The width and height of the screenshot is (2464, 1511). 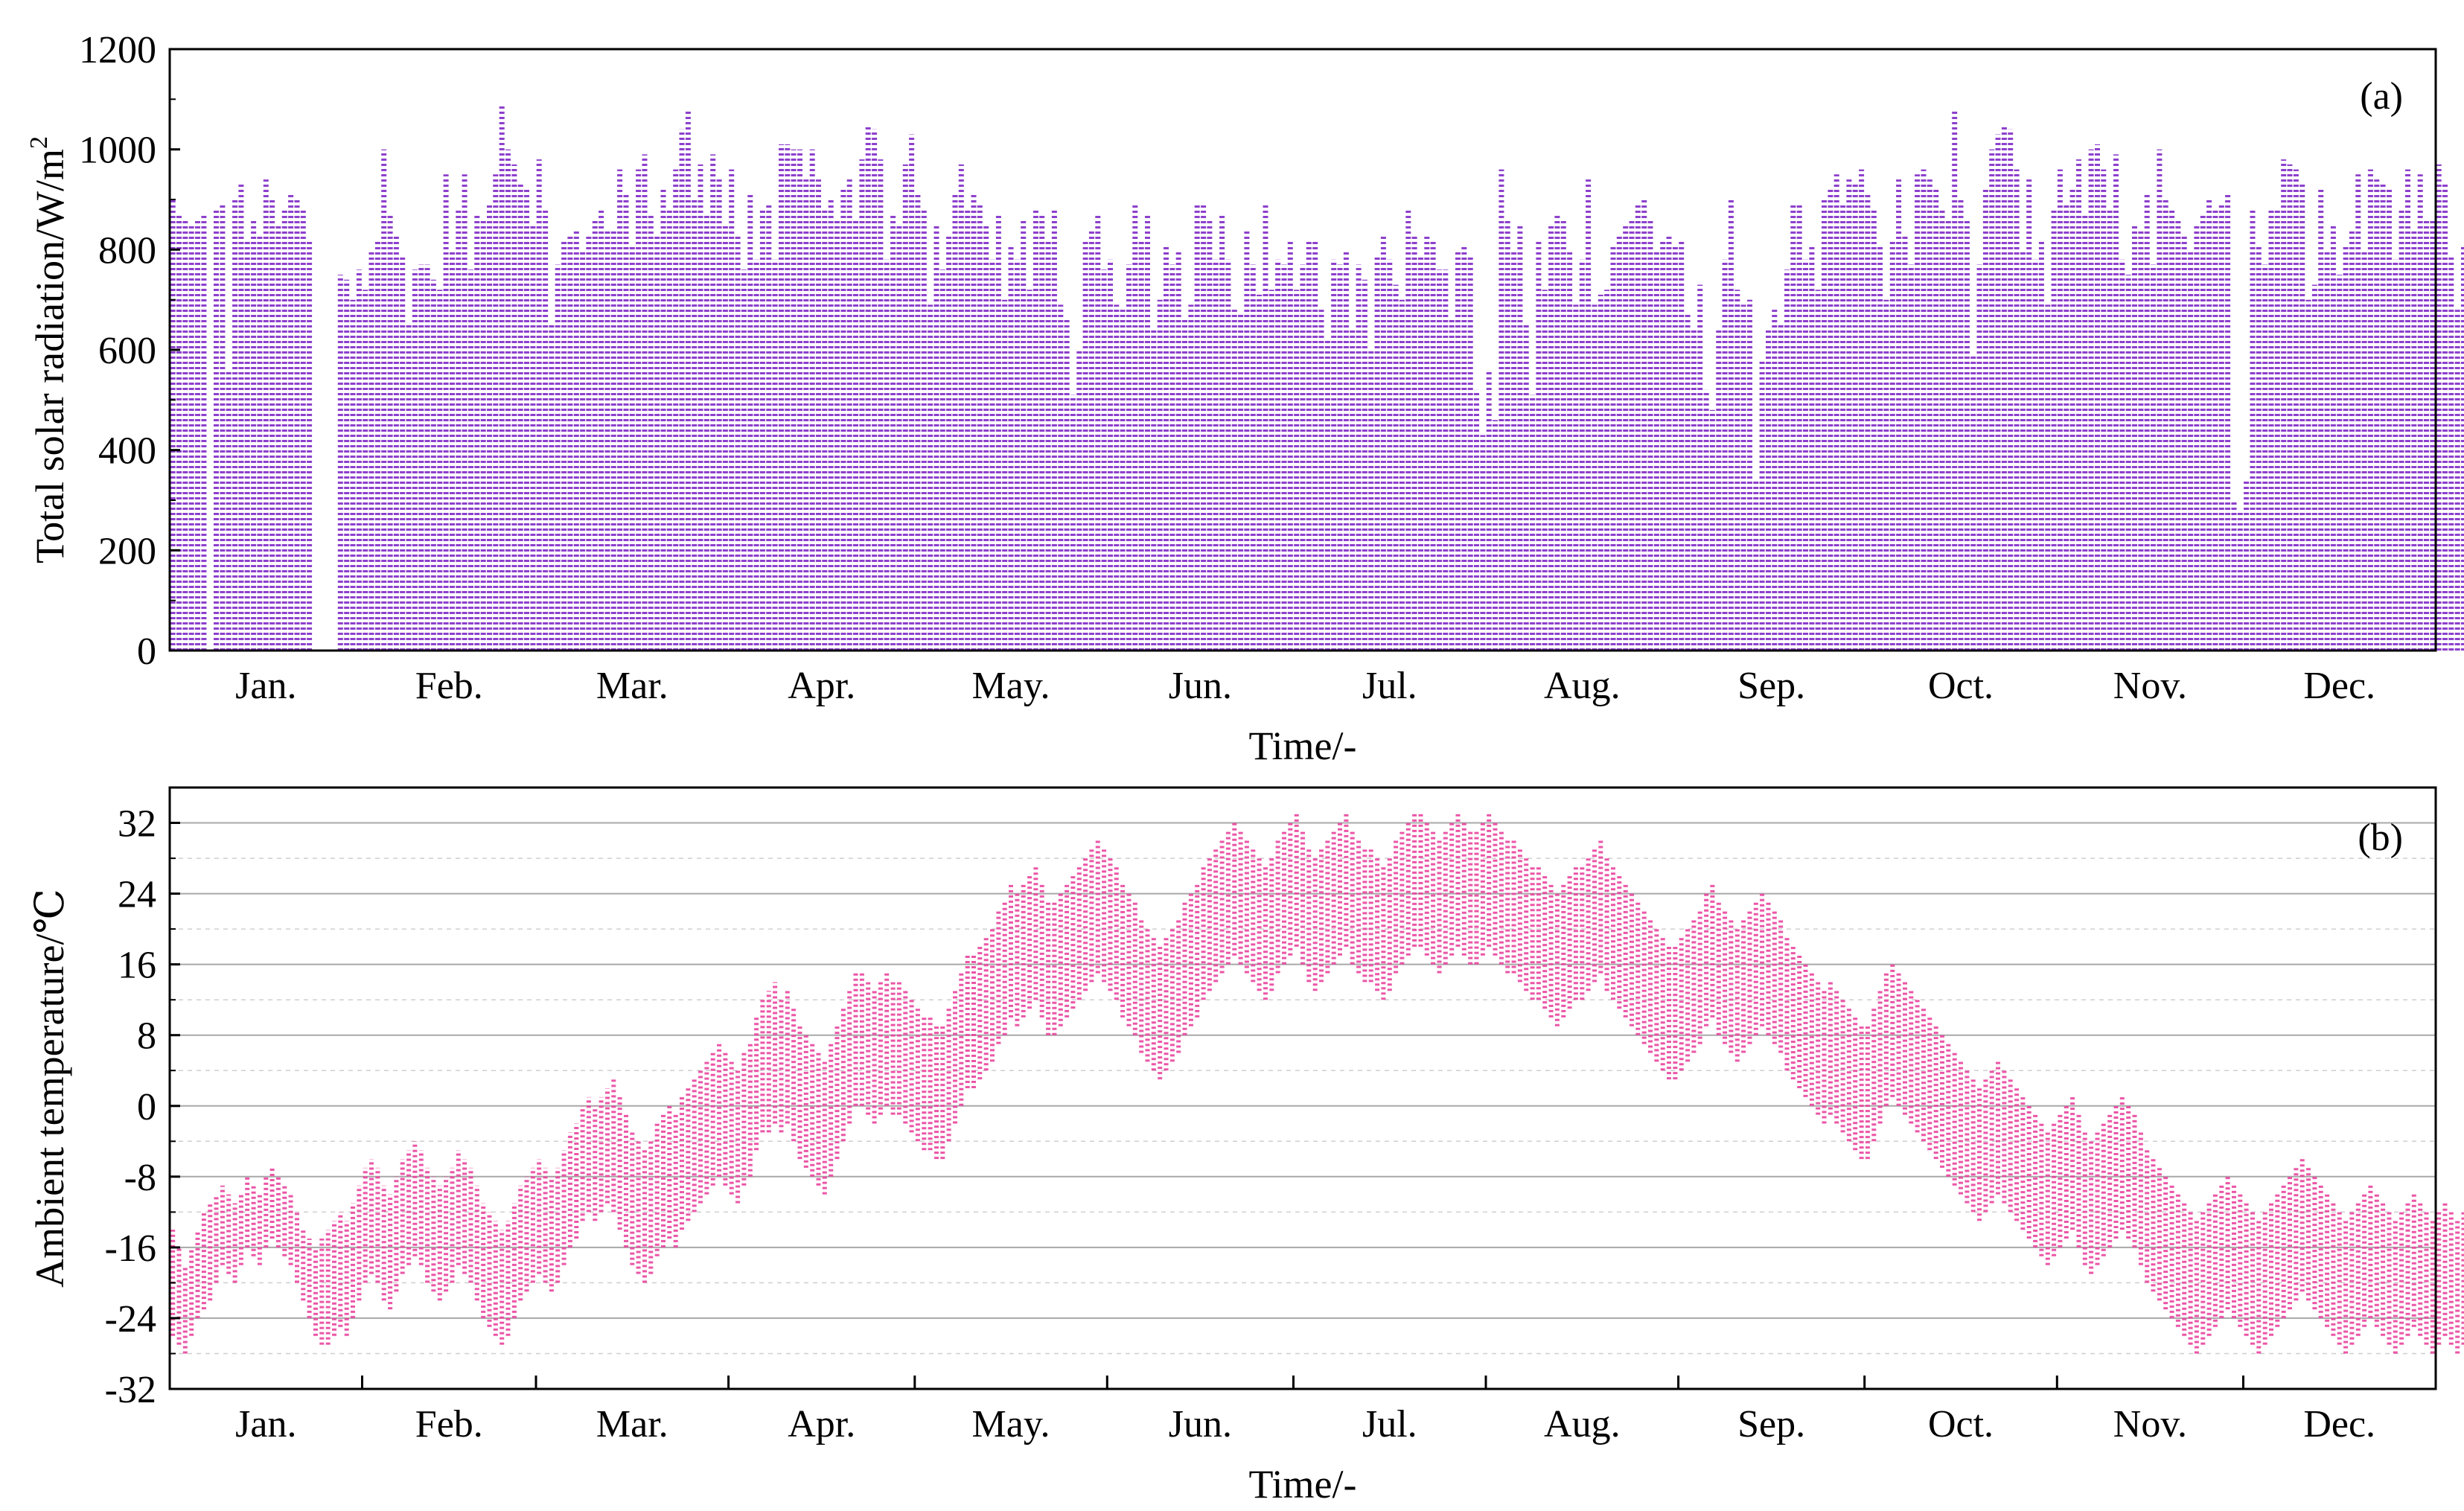 What do you see at coordinates (1201, 686) in the screenshot?
I see `x-axis-a-month-label: Jun.` at bounding box center [1201, 686].